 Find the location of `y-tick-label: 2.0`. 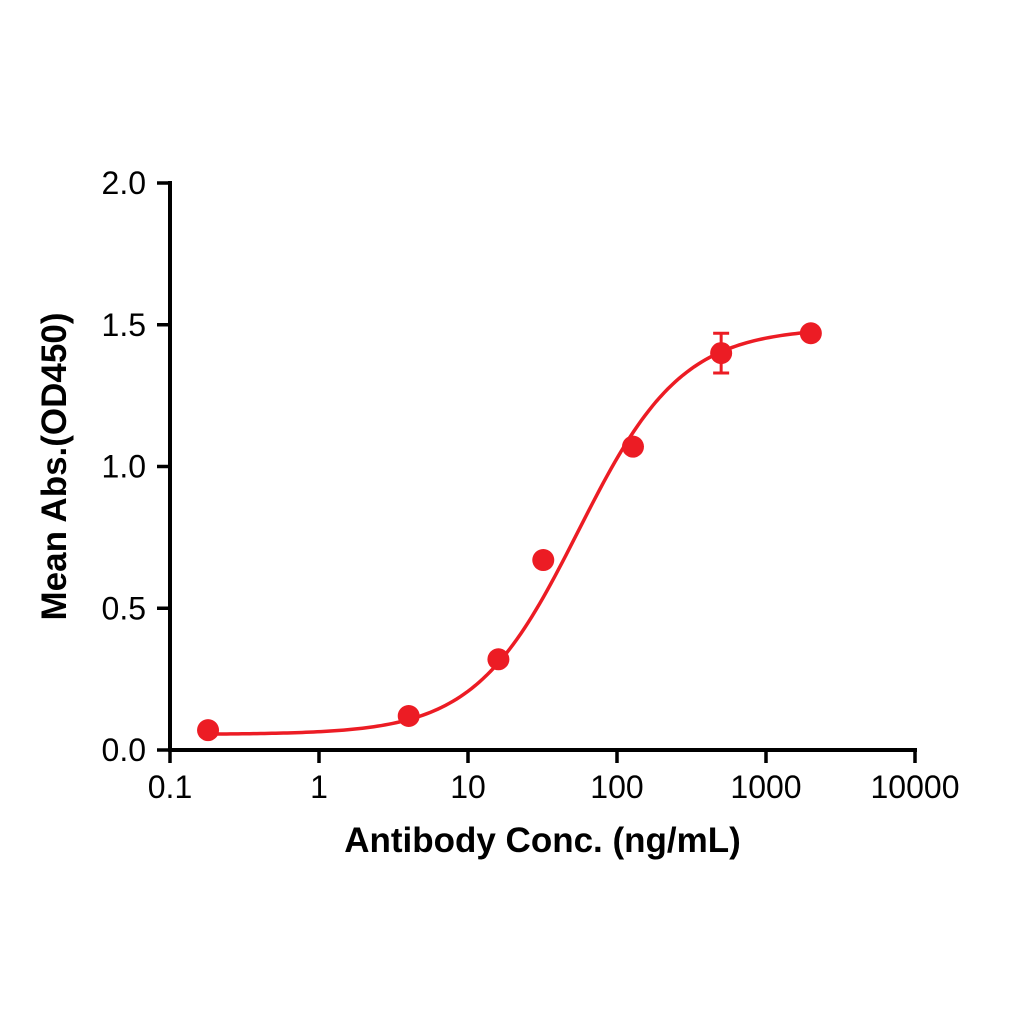

y-tick-label: 2.0 is located at coordinates (124, 183).